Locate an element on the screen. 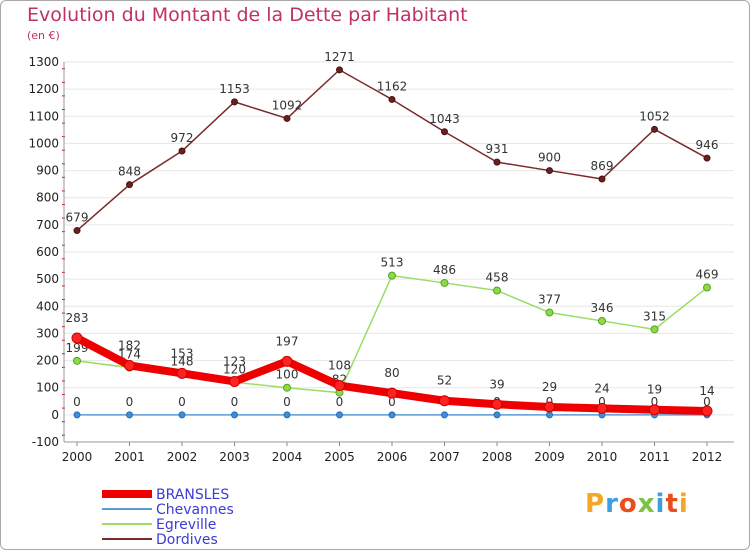  y-tick-label: 700 is located at coordinates (47, 225).